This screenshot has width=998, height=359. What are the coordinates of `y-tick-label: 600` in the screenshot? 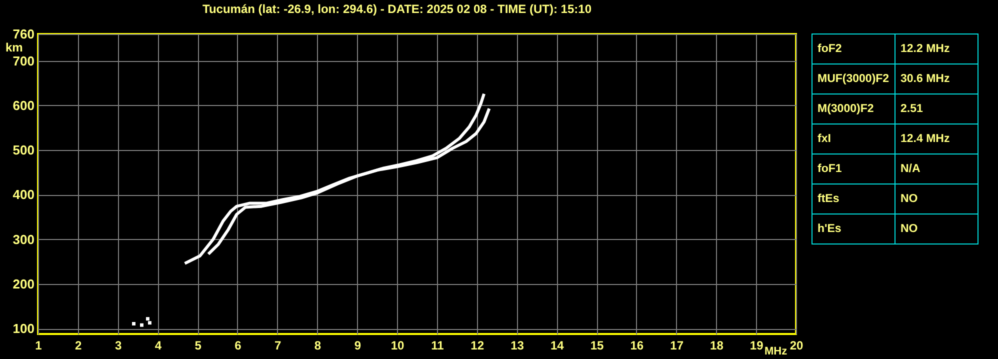 It's located at (23, 105).